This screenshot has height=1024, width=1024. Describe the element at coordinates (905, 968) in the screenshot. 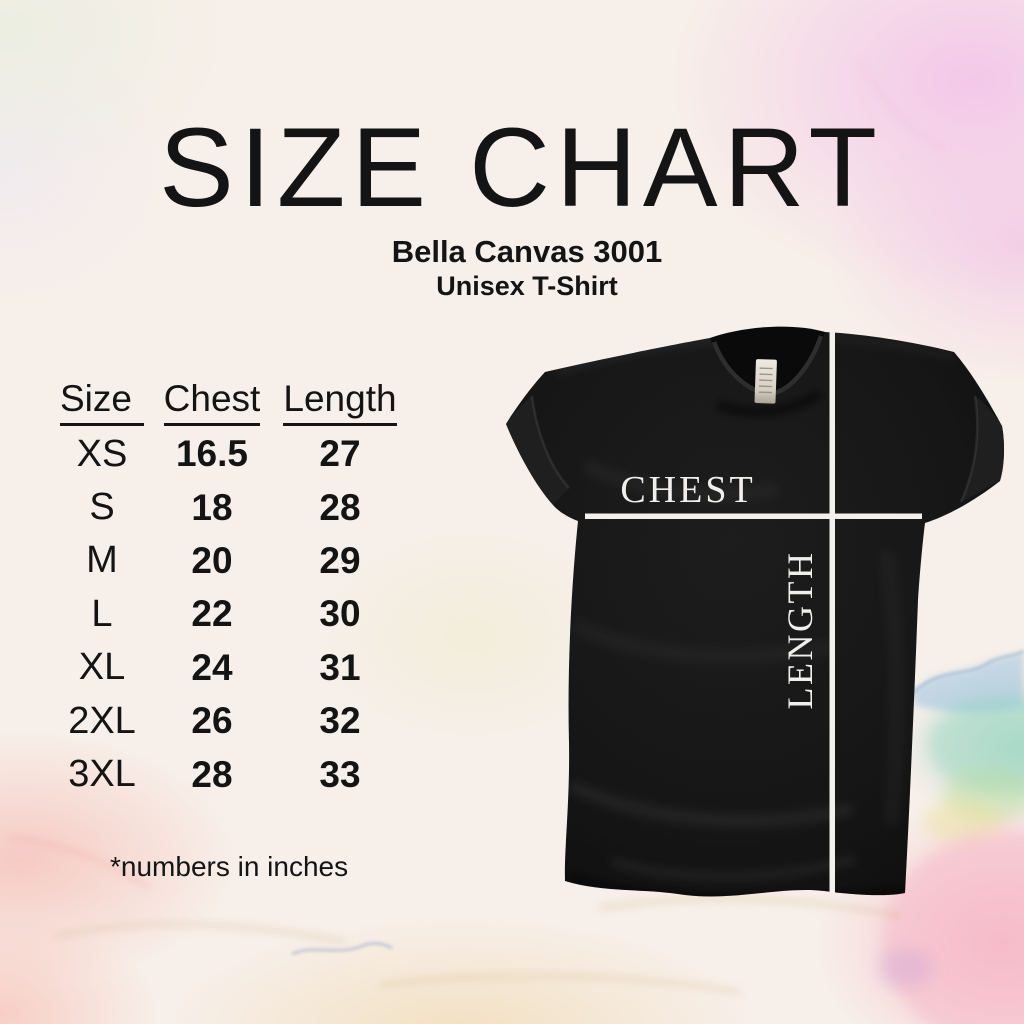

I see `purple-wash` at that location.